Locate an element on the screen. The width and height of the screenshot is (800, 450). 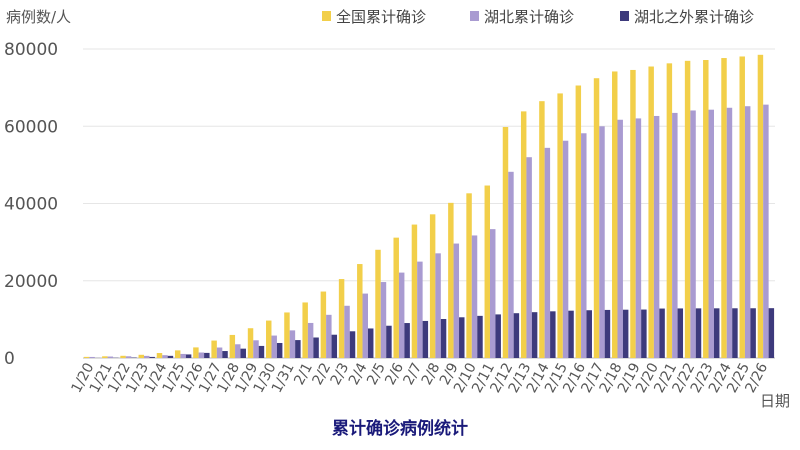
y-axis-label: 病例数/人 is located at coordinates (38, 17).